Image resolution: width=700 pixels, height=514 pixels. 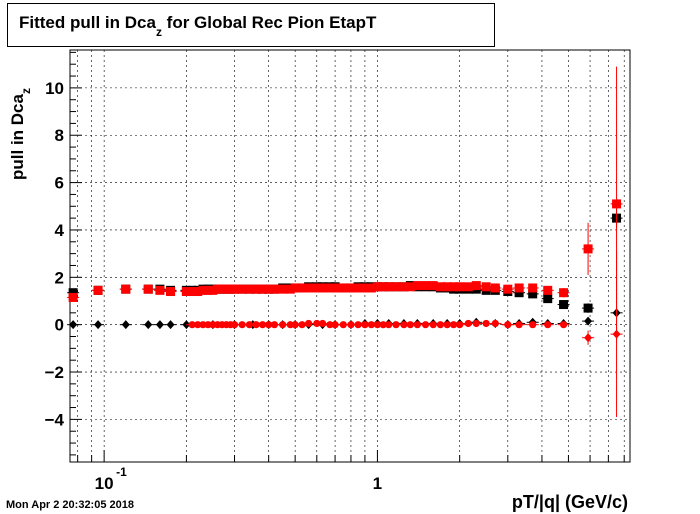 I want to click on y-tick-label: 0, so click(x=59, y=325).